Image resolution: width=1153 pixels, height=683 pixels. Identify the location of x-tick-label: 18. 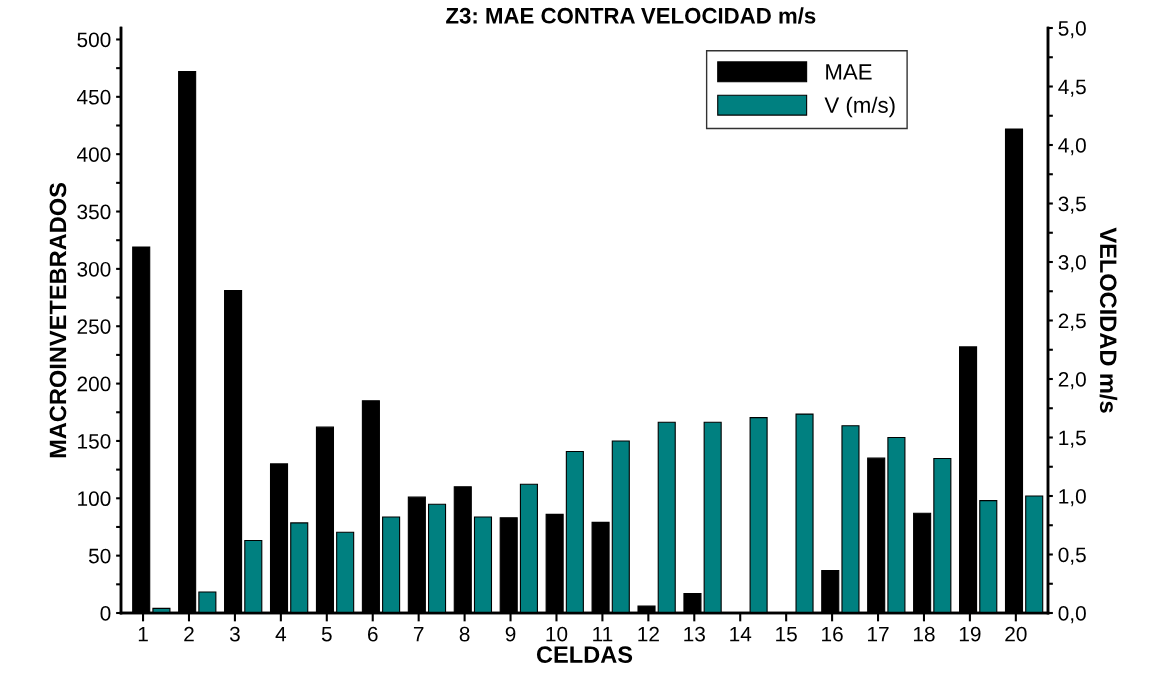
(924, 634).